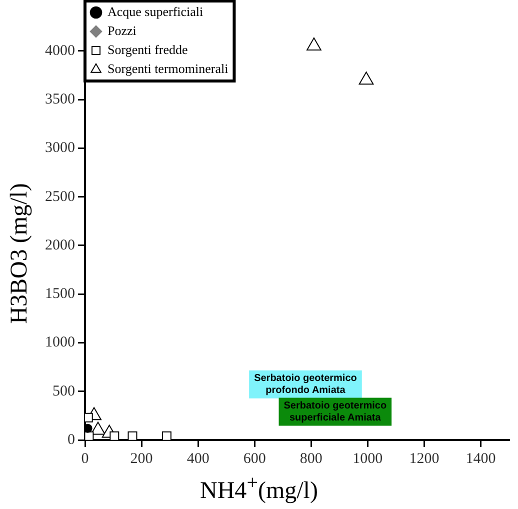 This screenshot has height=509, width=518. What do you see at coordinates (60, 50) in the screenshot?
I see `y-tick-label: 4000` at bounding box center [60, 50].